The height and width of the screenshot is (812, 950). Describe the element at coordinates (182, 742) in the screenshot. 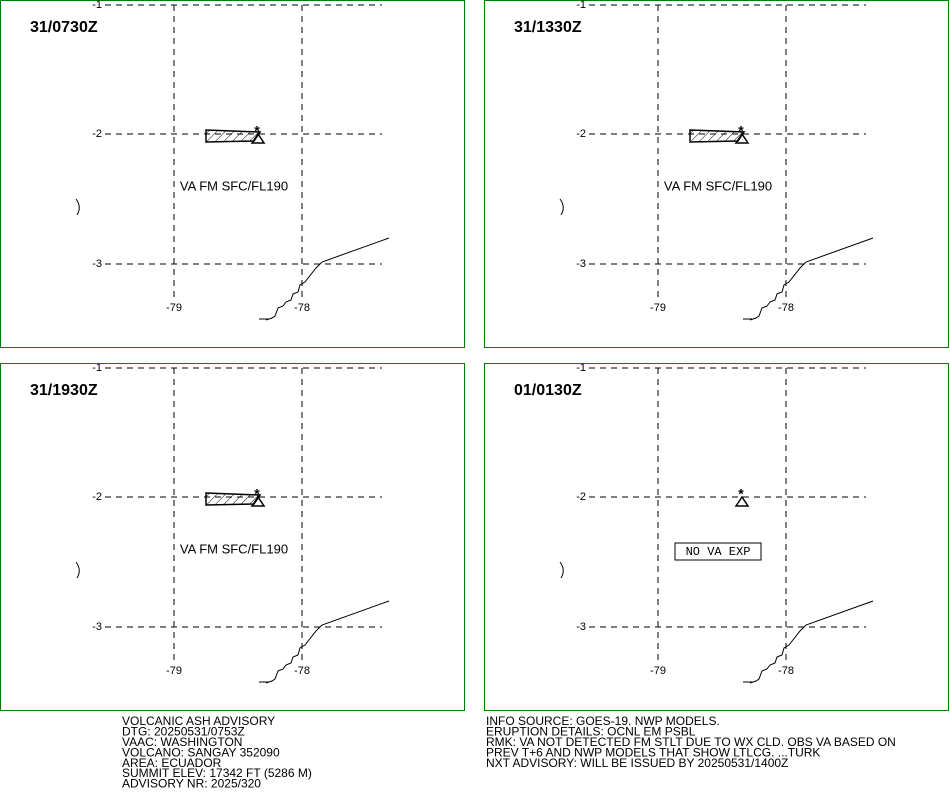

I see `footer-line: VAAC: WASHINGTON` at that location.